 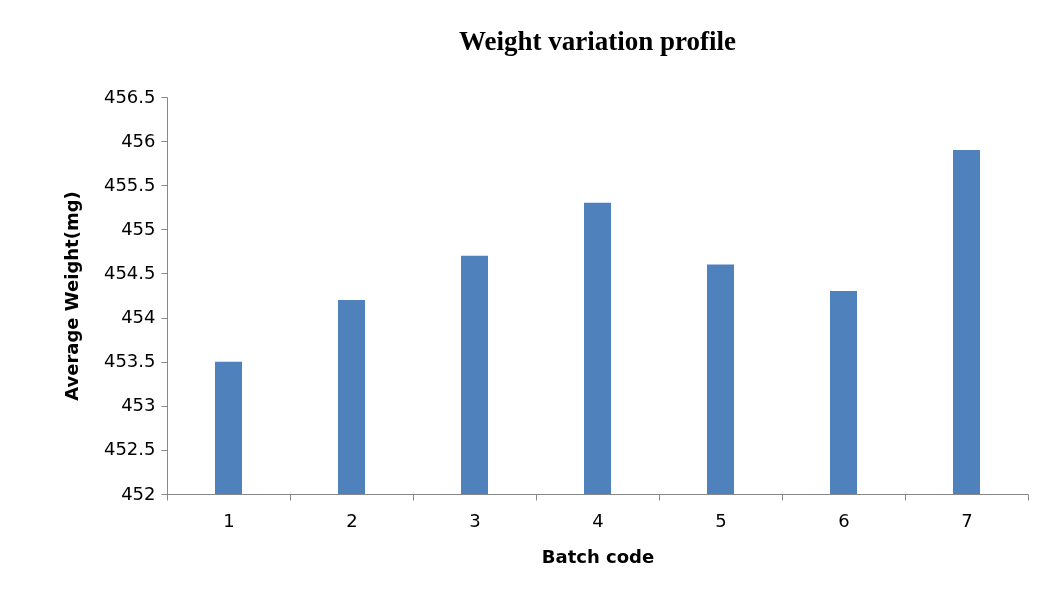 What do you see at coordinates (597, 41) in the screenshot?
I see `chart-title: Weight variation profile` at bounding box center [597, 41].